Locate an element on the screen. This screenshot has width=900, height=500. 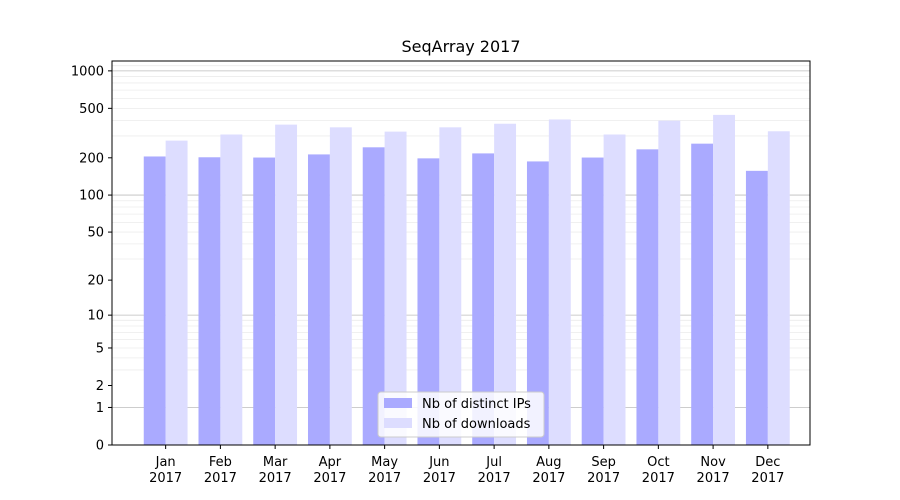
bar-downloads-jul is located at coordinates (505, 284).